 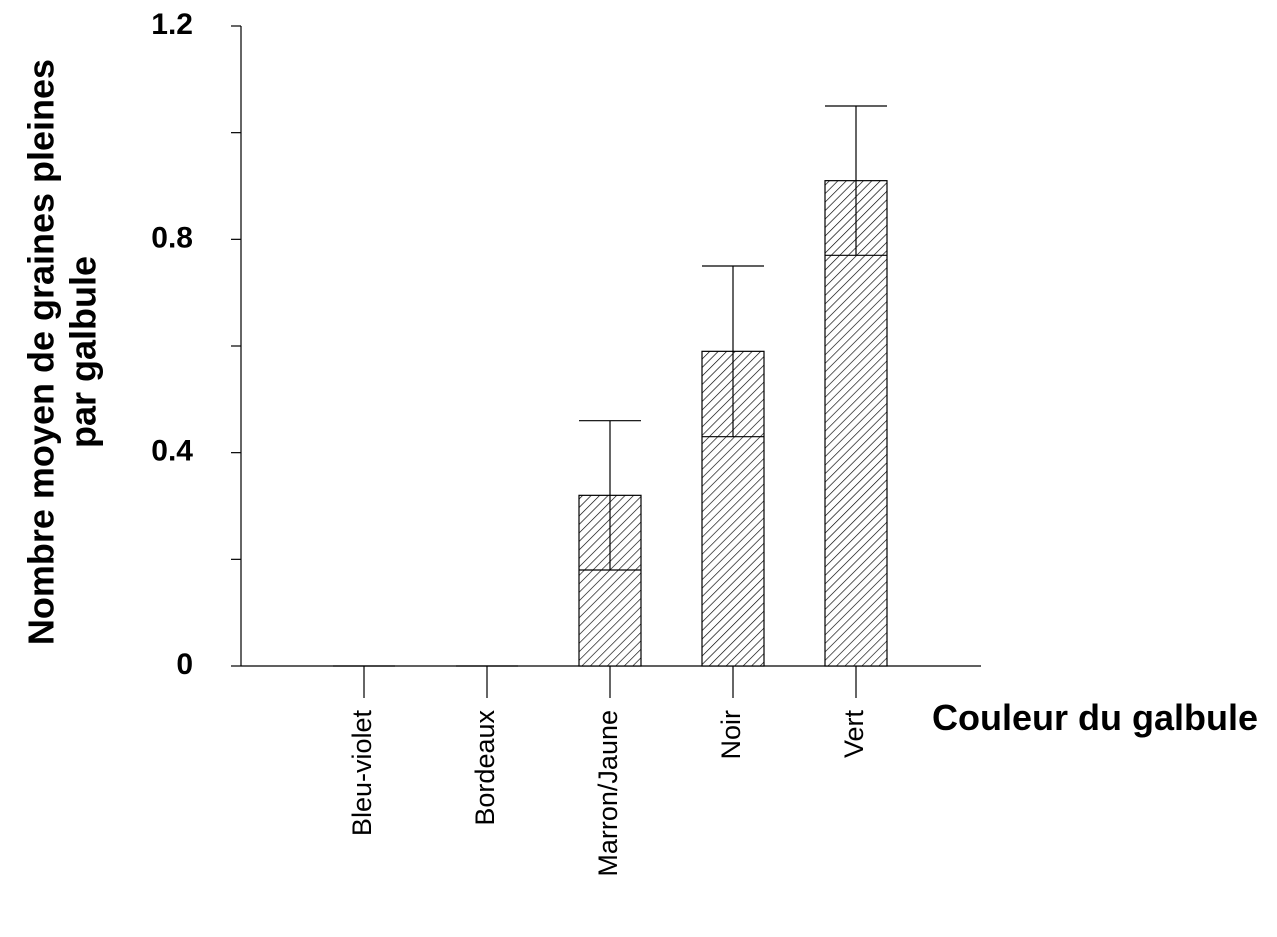 I want to click on x-tick-label-0: Bleu-violet, so click(x=362, y=773).